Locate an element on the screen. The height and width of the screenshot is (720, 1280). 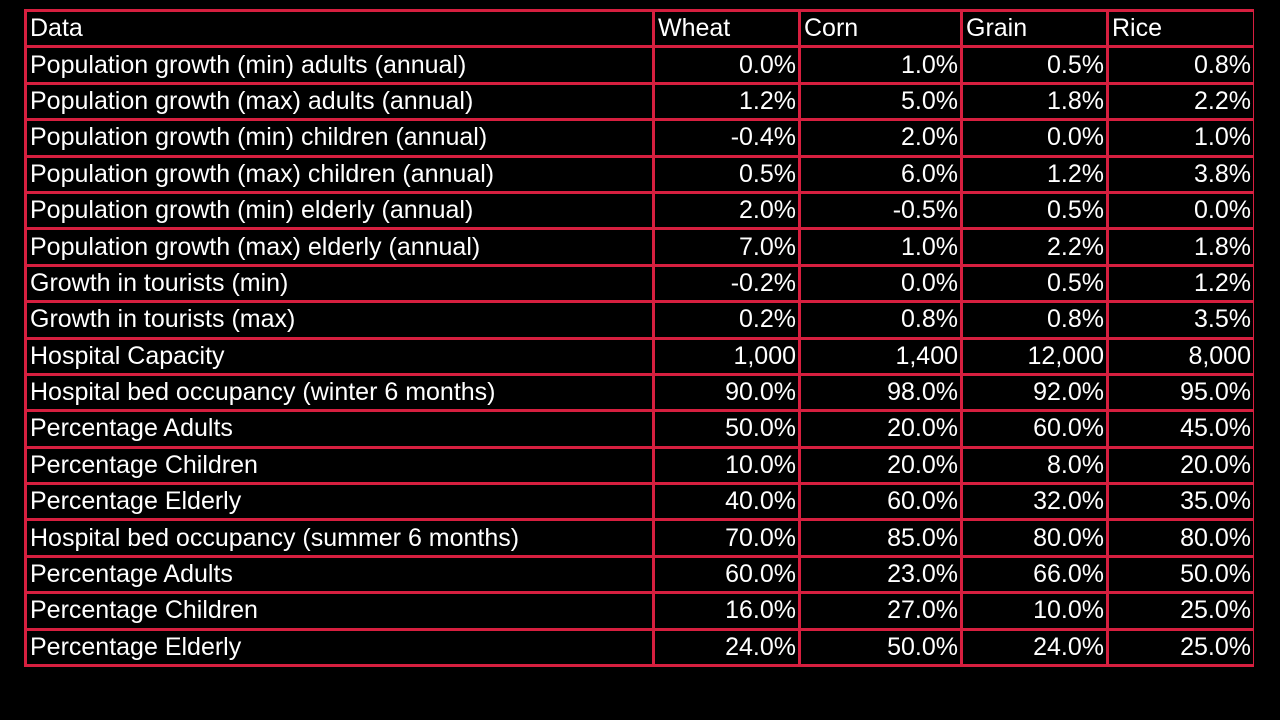
value-cell-corn: 60.0% is located at coordinates (880, 502).